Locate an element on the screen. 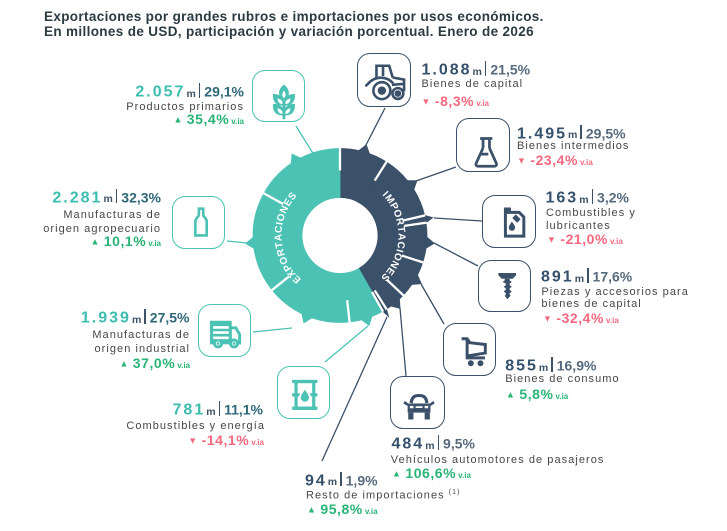  svg-text: E is located at coordinates (288, 203).